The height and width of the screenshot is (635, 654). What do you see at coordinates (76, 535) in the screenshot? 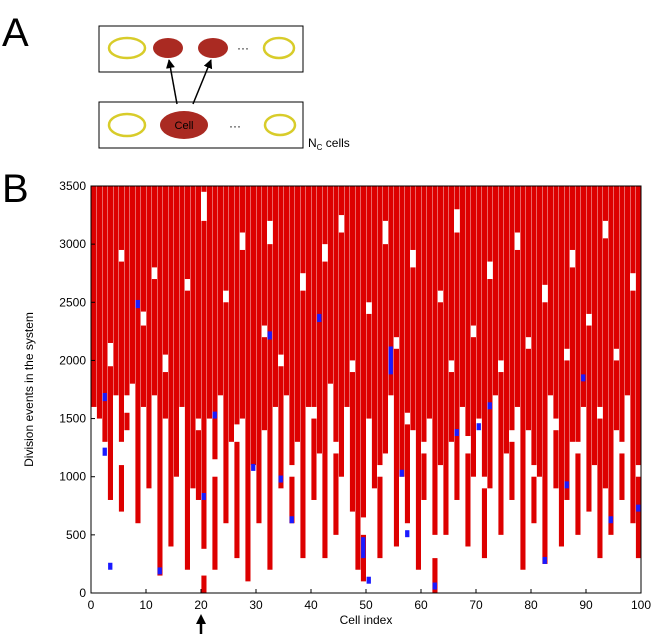
I see `y-tick-label: 500` at bounding box center [76, 535].